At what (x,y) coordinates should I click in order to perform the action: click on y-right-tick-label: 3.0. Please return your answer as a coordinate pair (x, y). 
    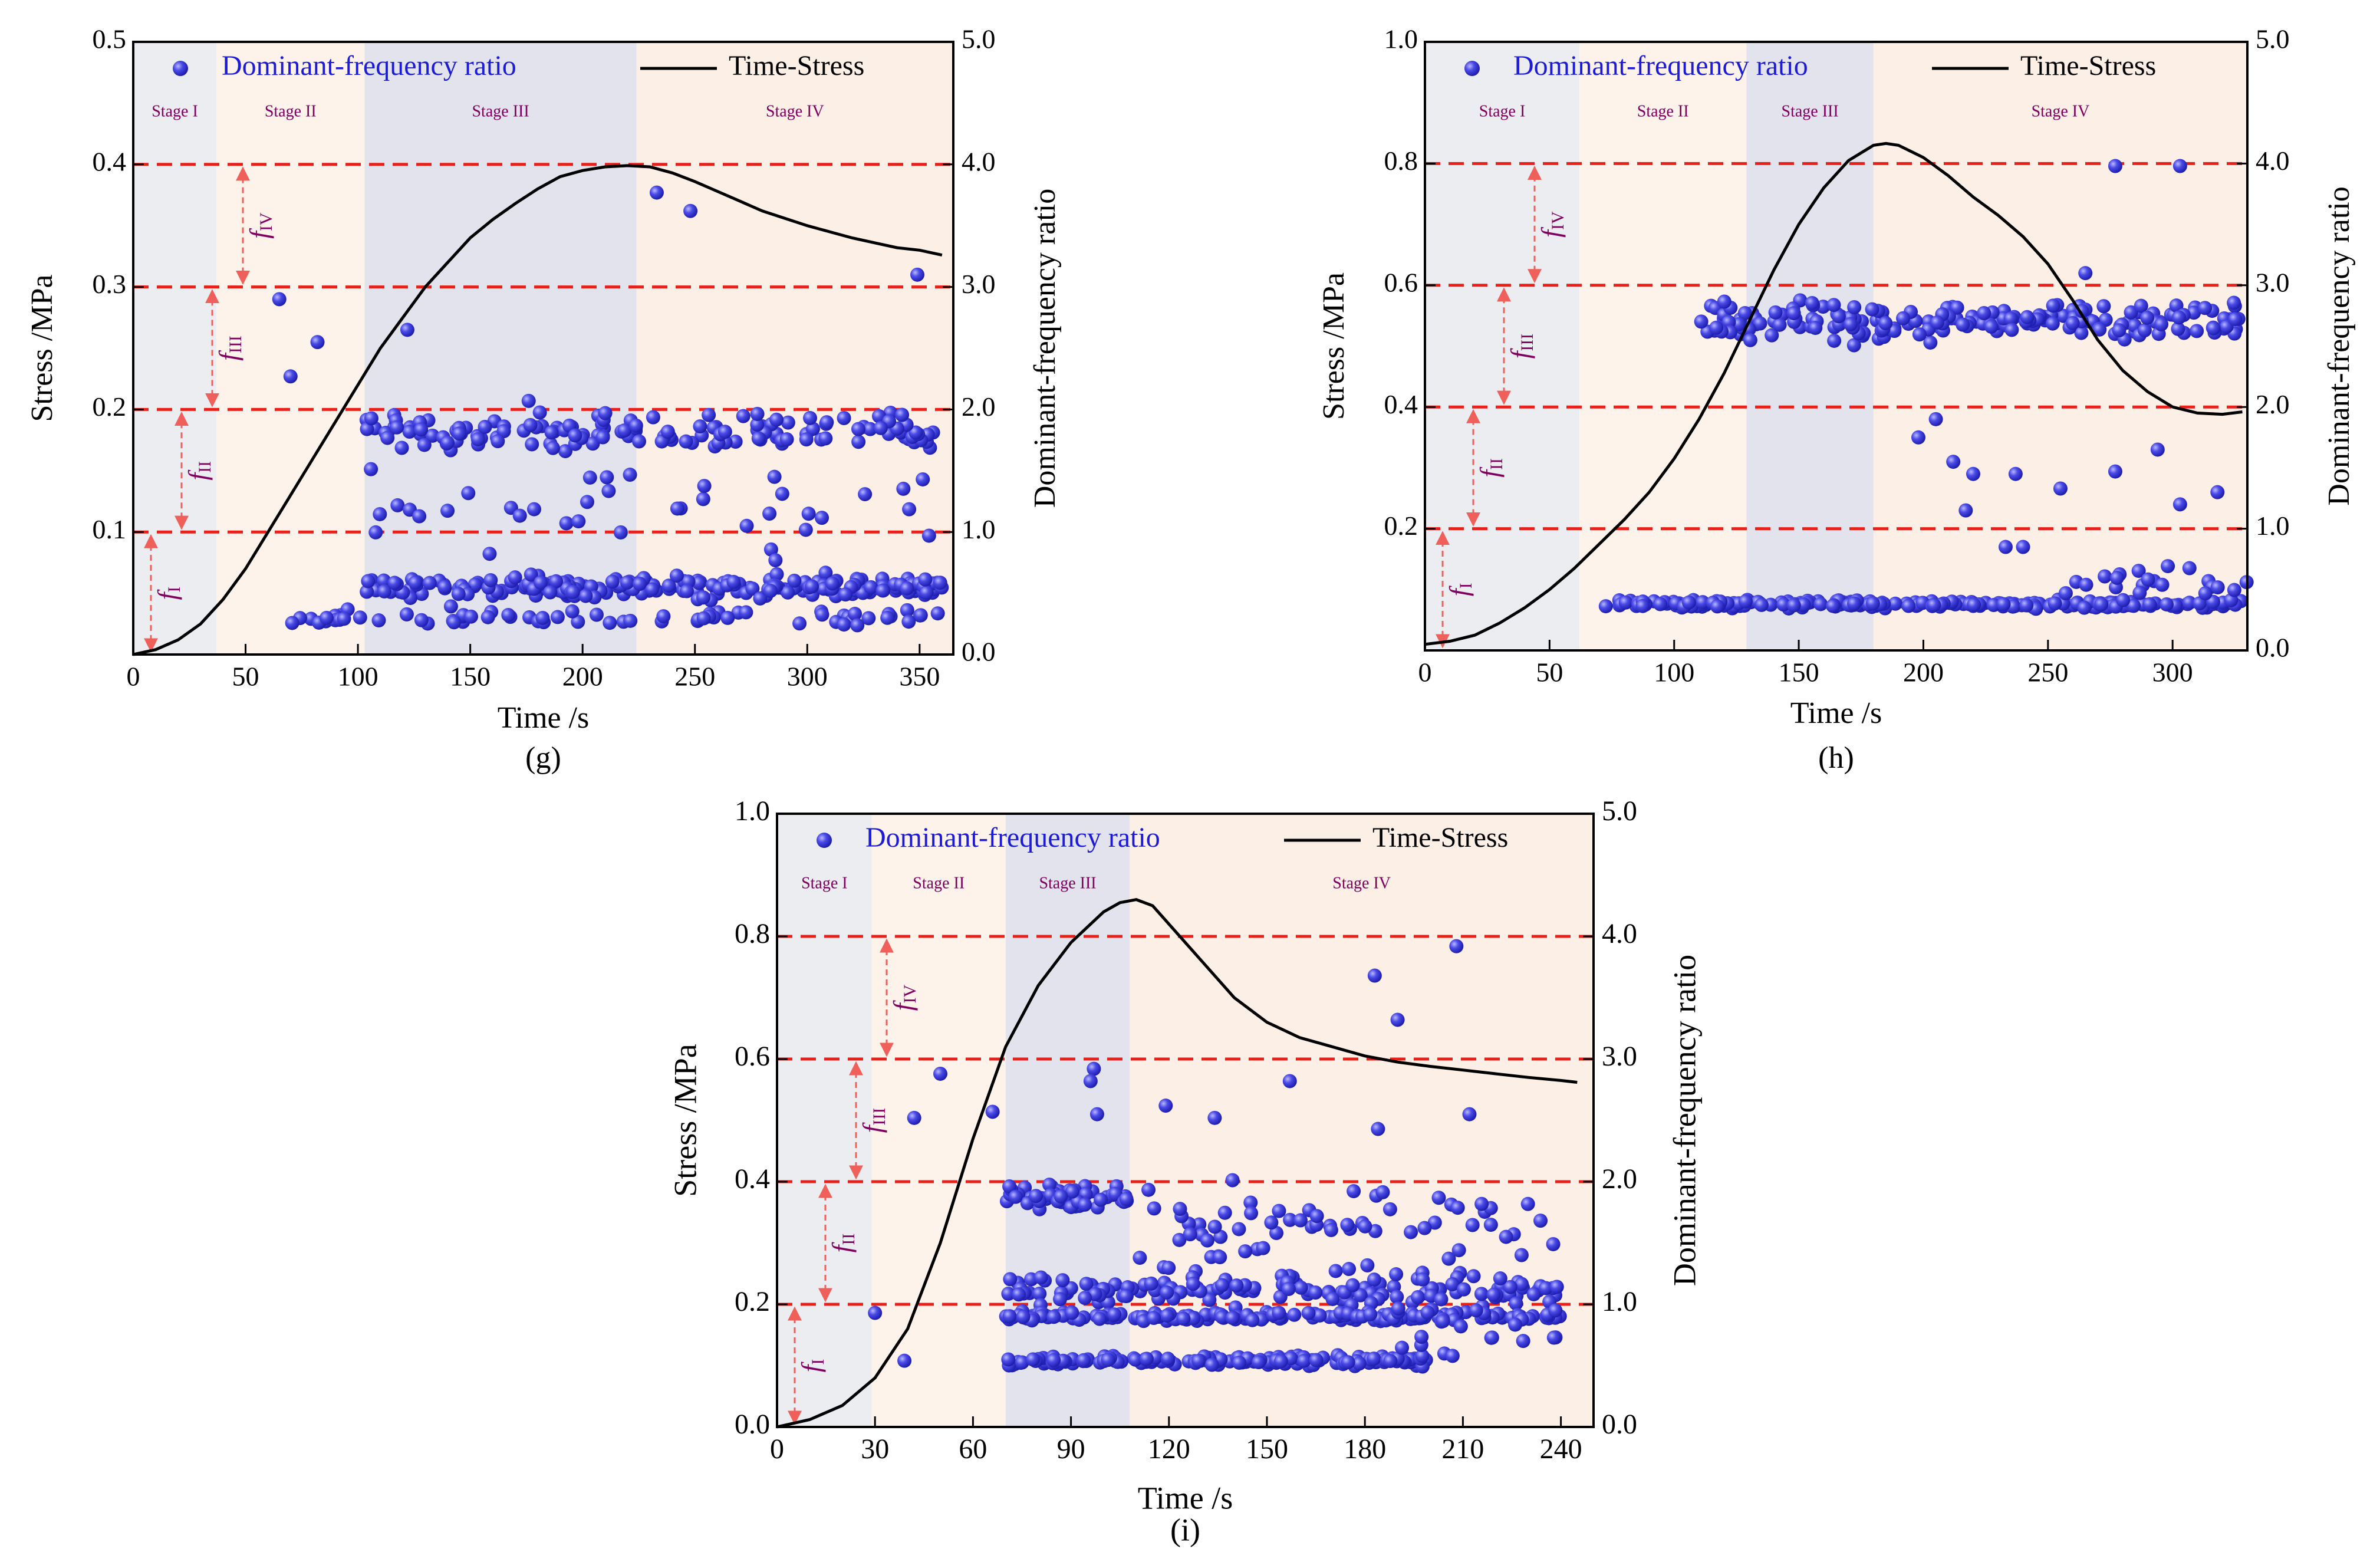
    Looking at the image, I should click on (979, 284).